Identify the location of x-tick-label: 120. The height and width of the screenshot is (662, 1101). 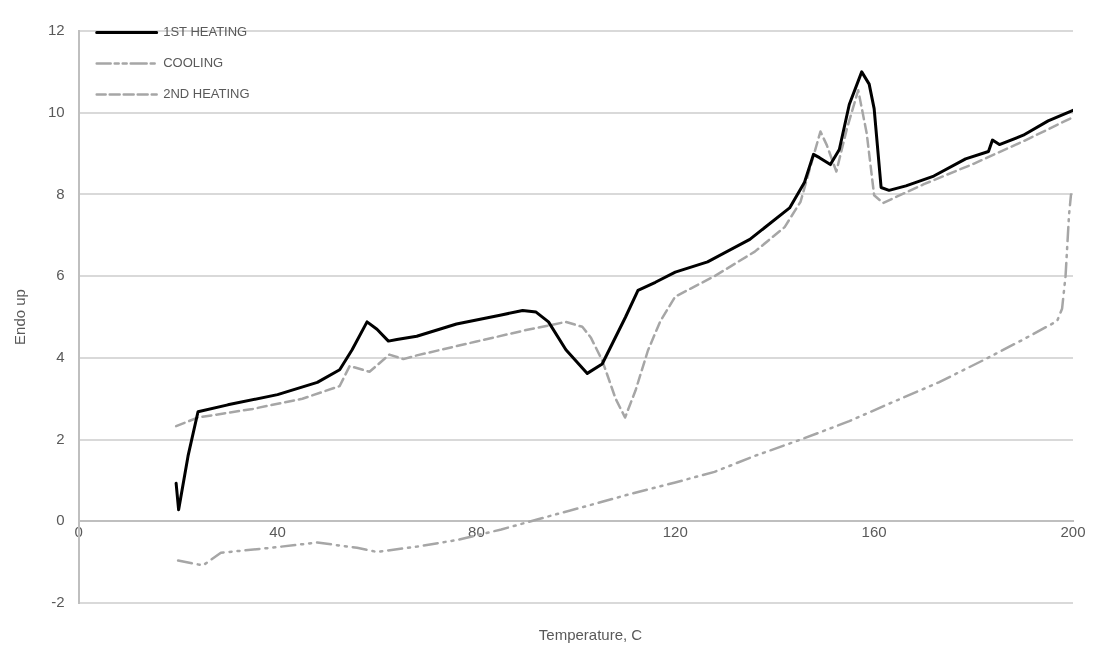
(675, 532).